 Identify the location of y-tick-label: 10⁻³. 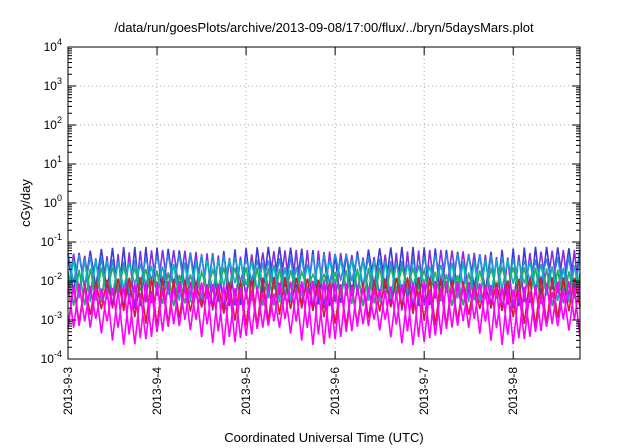
(51, 318).